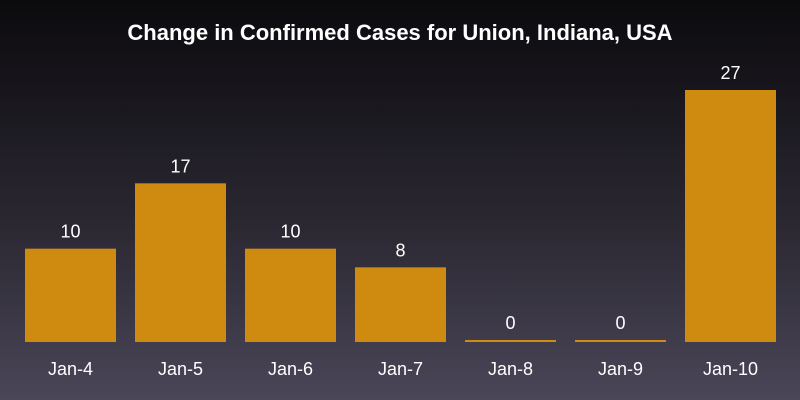 This screenshot has width=800, height=400. I want to click on x-tick-label-Jan-6: Jan-6, so click(290, 369).